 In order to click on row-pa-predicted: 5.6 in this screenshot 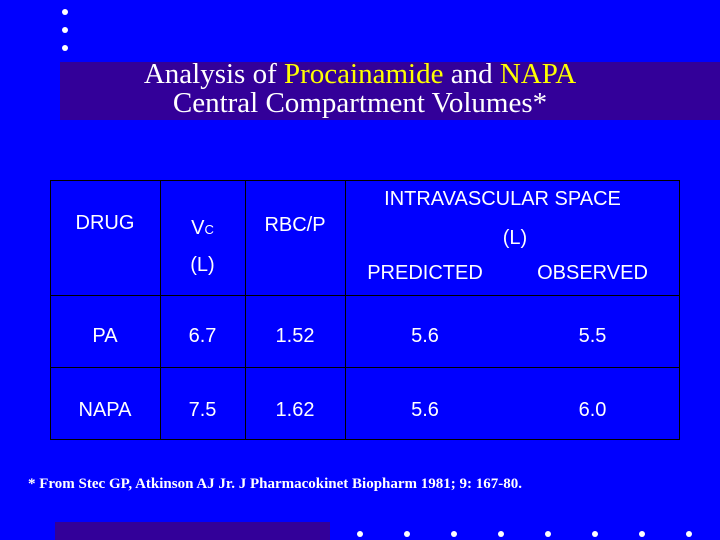, I will do `click(425, 336)`.